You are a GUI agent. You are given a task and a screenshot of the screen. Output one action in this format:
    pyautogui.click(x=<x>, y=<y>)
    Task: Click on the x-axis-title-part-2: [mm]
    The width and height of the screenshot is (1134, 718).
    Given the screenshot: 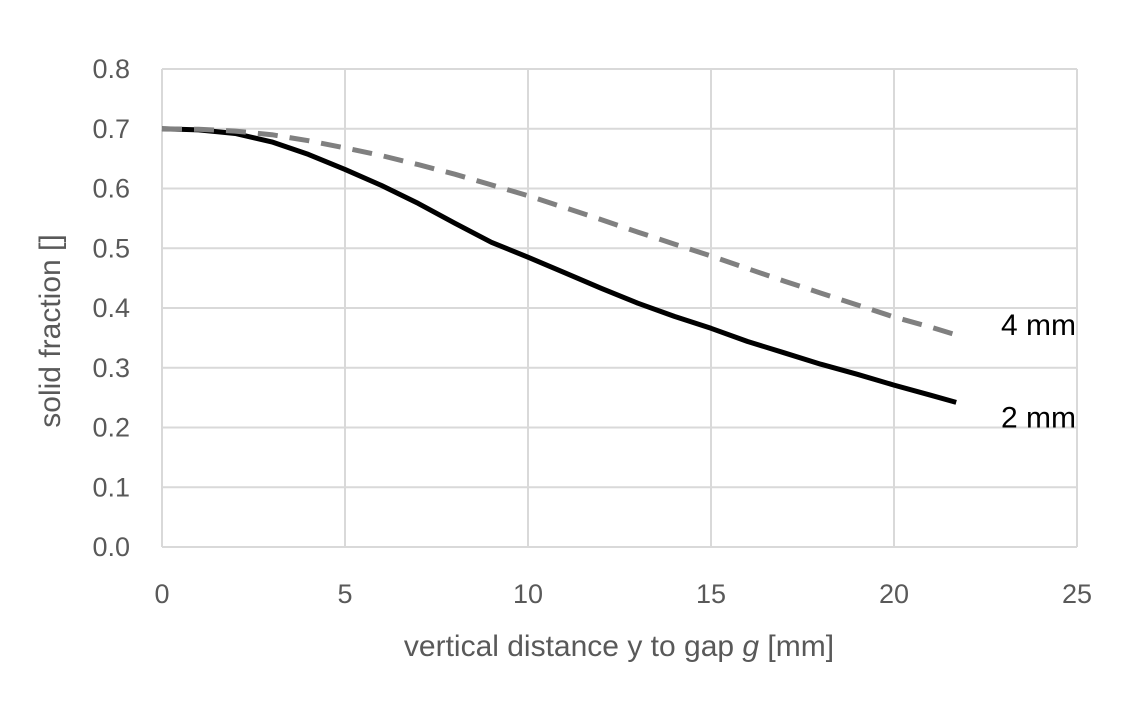 What is the action you would take?
    pyautogui.click(x=796, y=646)
    